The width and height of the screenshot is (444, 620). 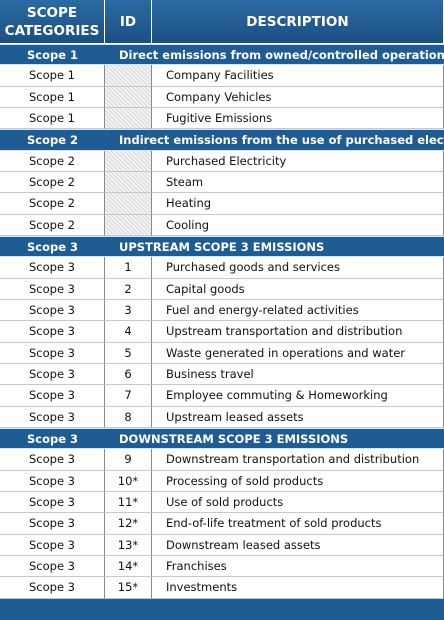 What do you see at coordinates (52, 55) in the screenshot?
I see `section-scope: Scope 1` at bounding box center [52, 55].